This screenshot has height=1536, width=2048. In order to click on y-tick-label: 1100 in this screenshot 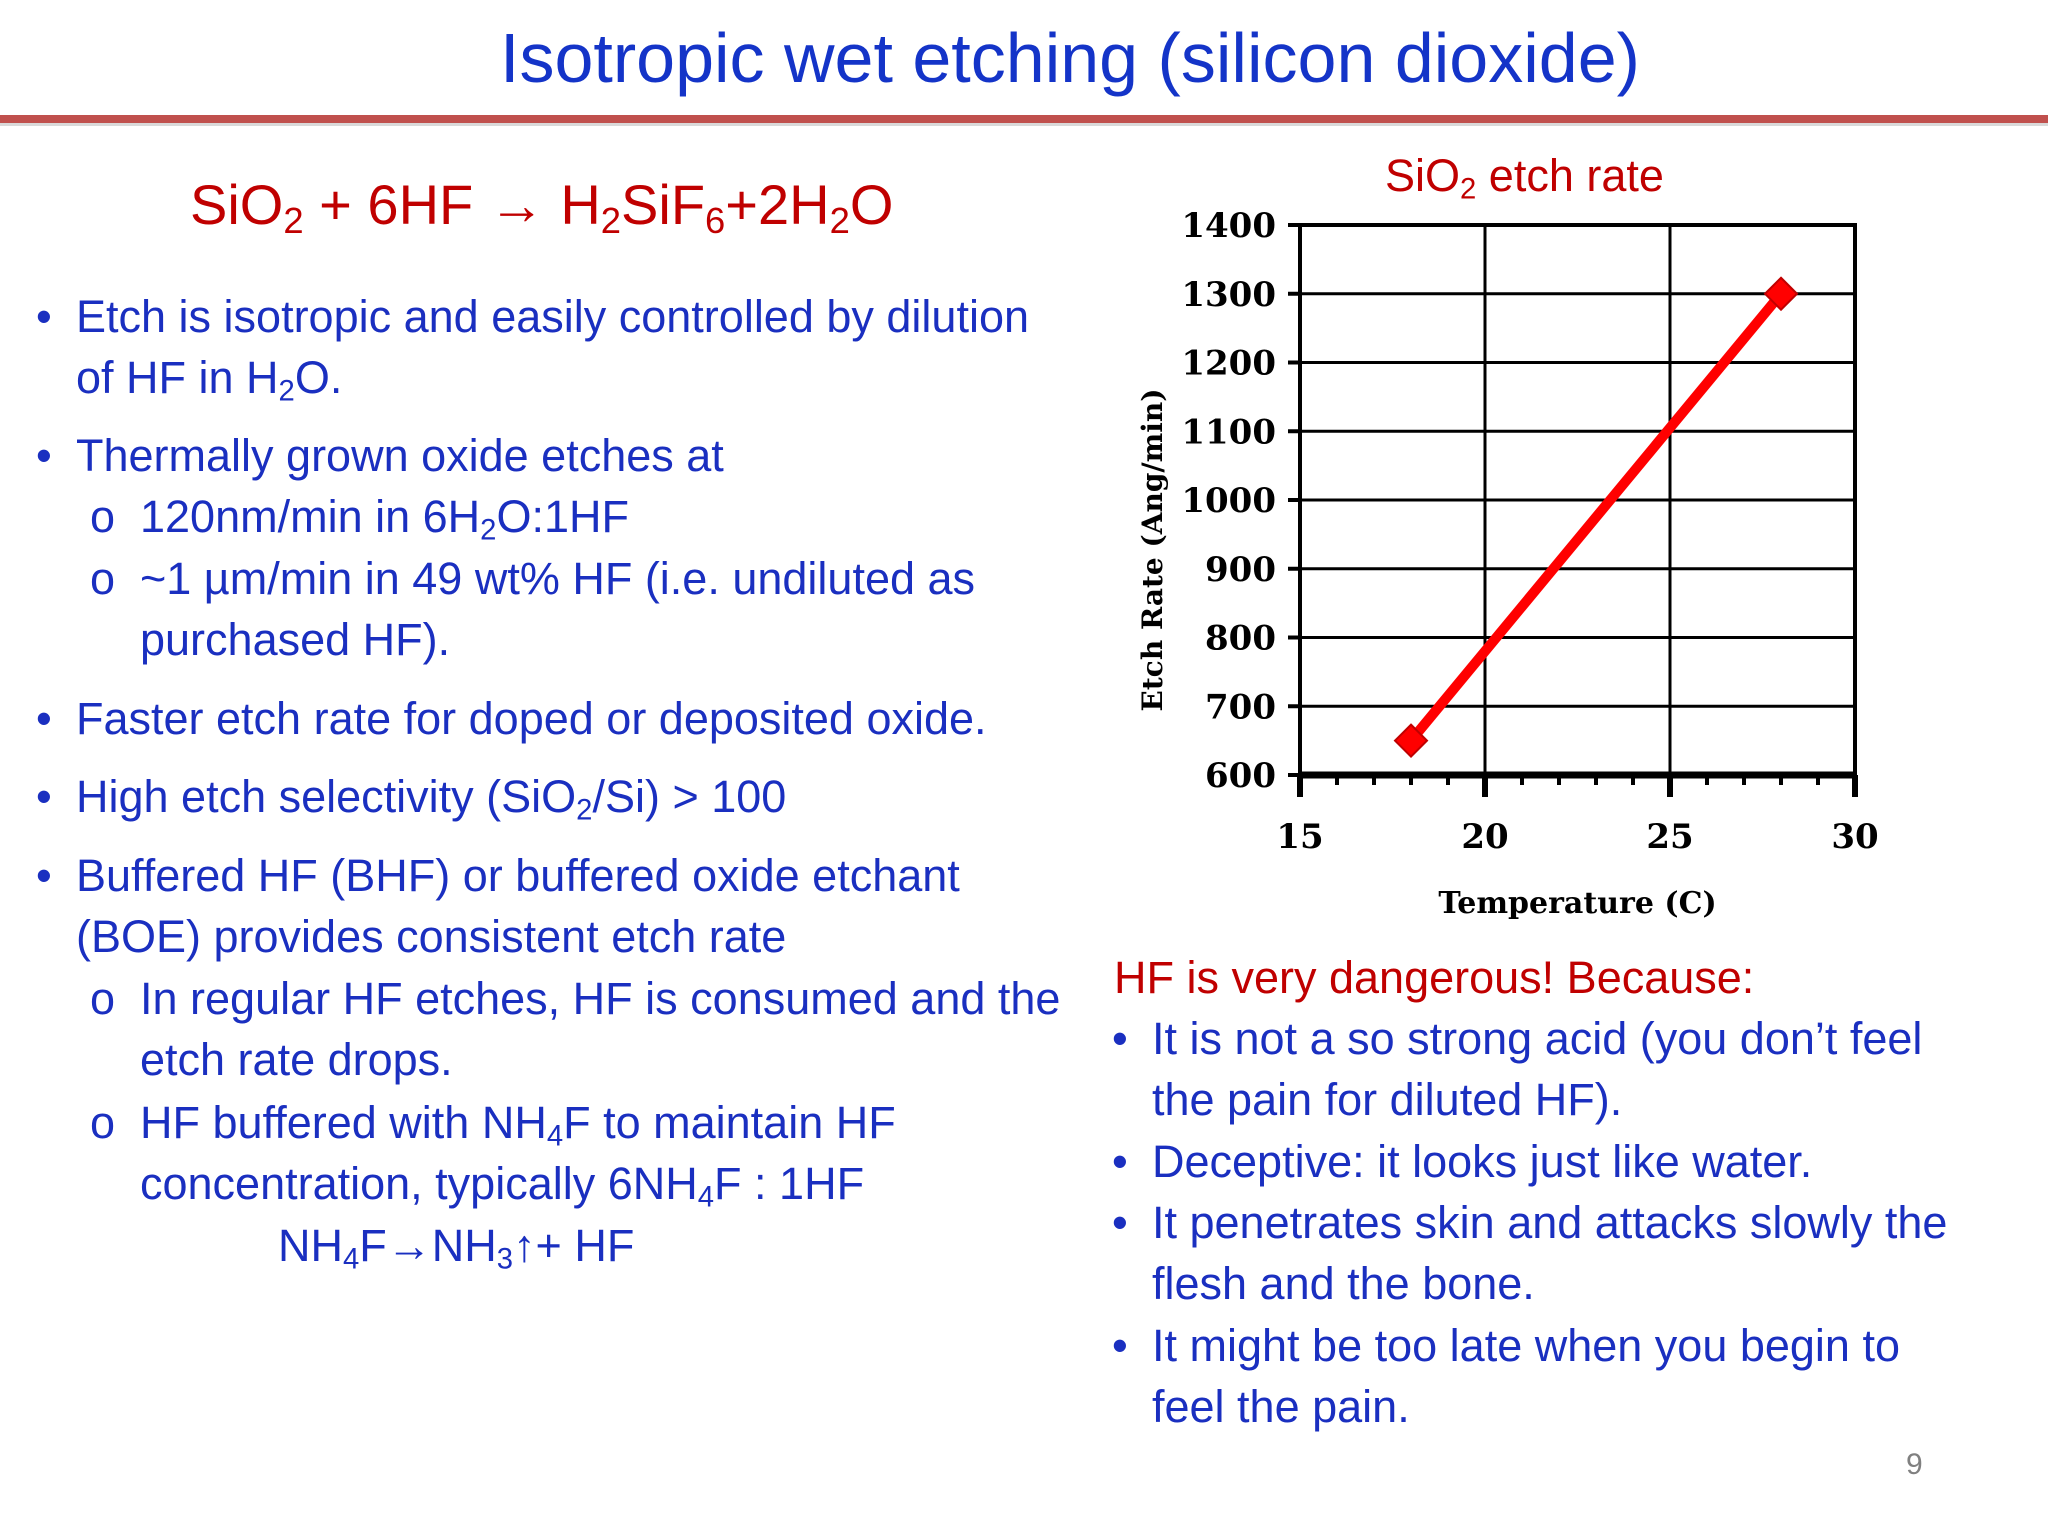, I will do `click(1228, 432)`.